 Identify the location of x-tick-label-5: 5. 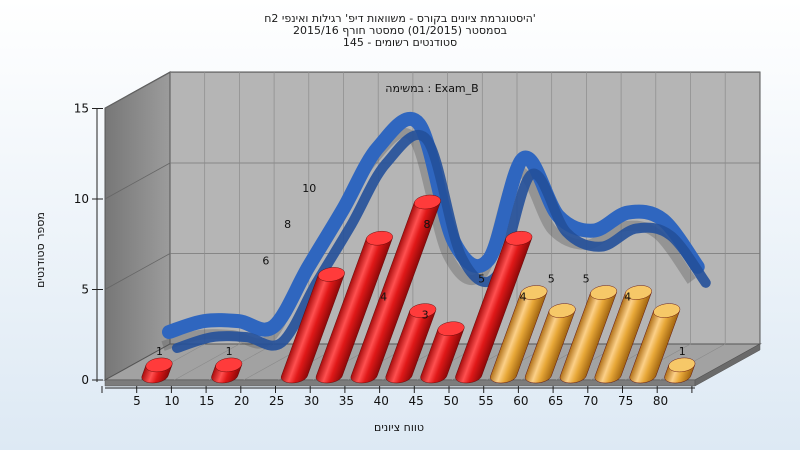
(137, 401).